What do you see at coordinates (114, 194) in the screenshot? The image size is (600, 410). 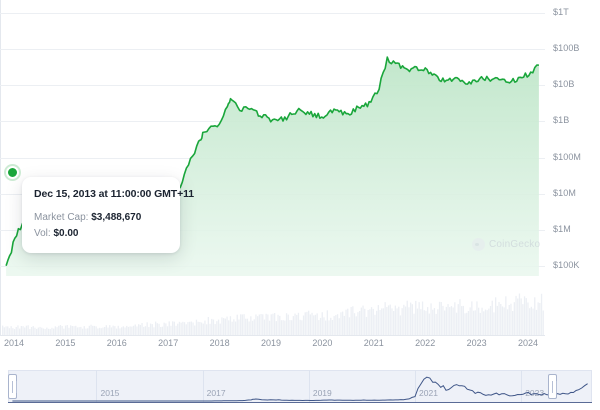 I see `tooltip-date: Dec 15, 2013 at 11:00:00 GMT+11` at bounding box center [114, 194].